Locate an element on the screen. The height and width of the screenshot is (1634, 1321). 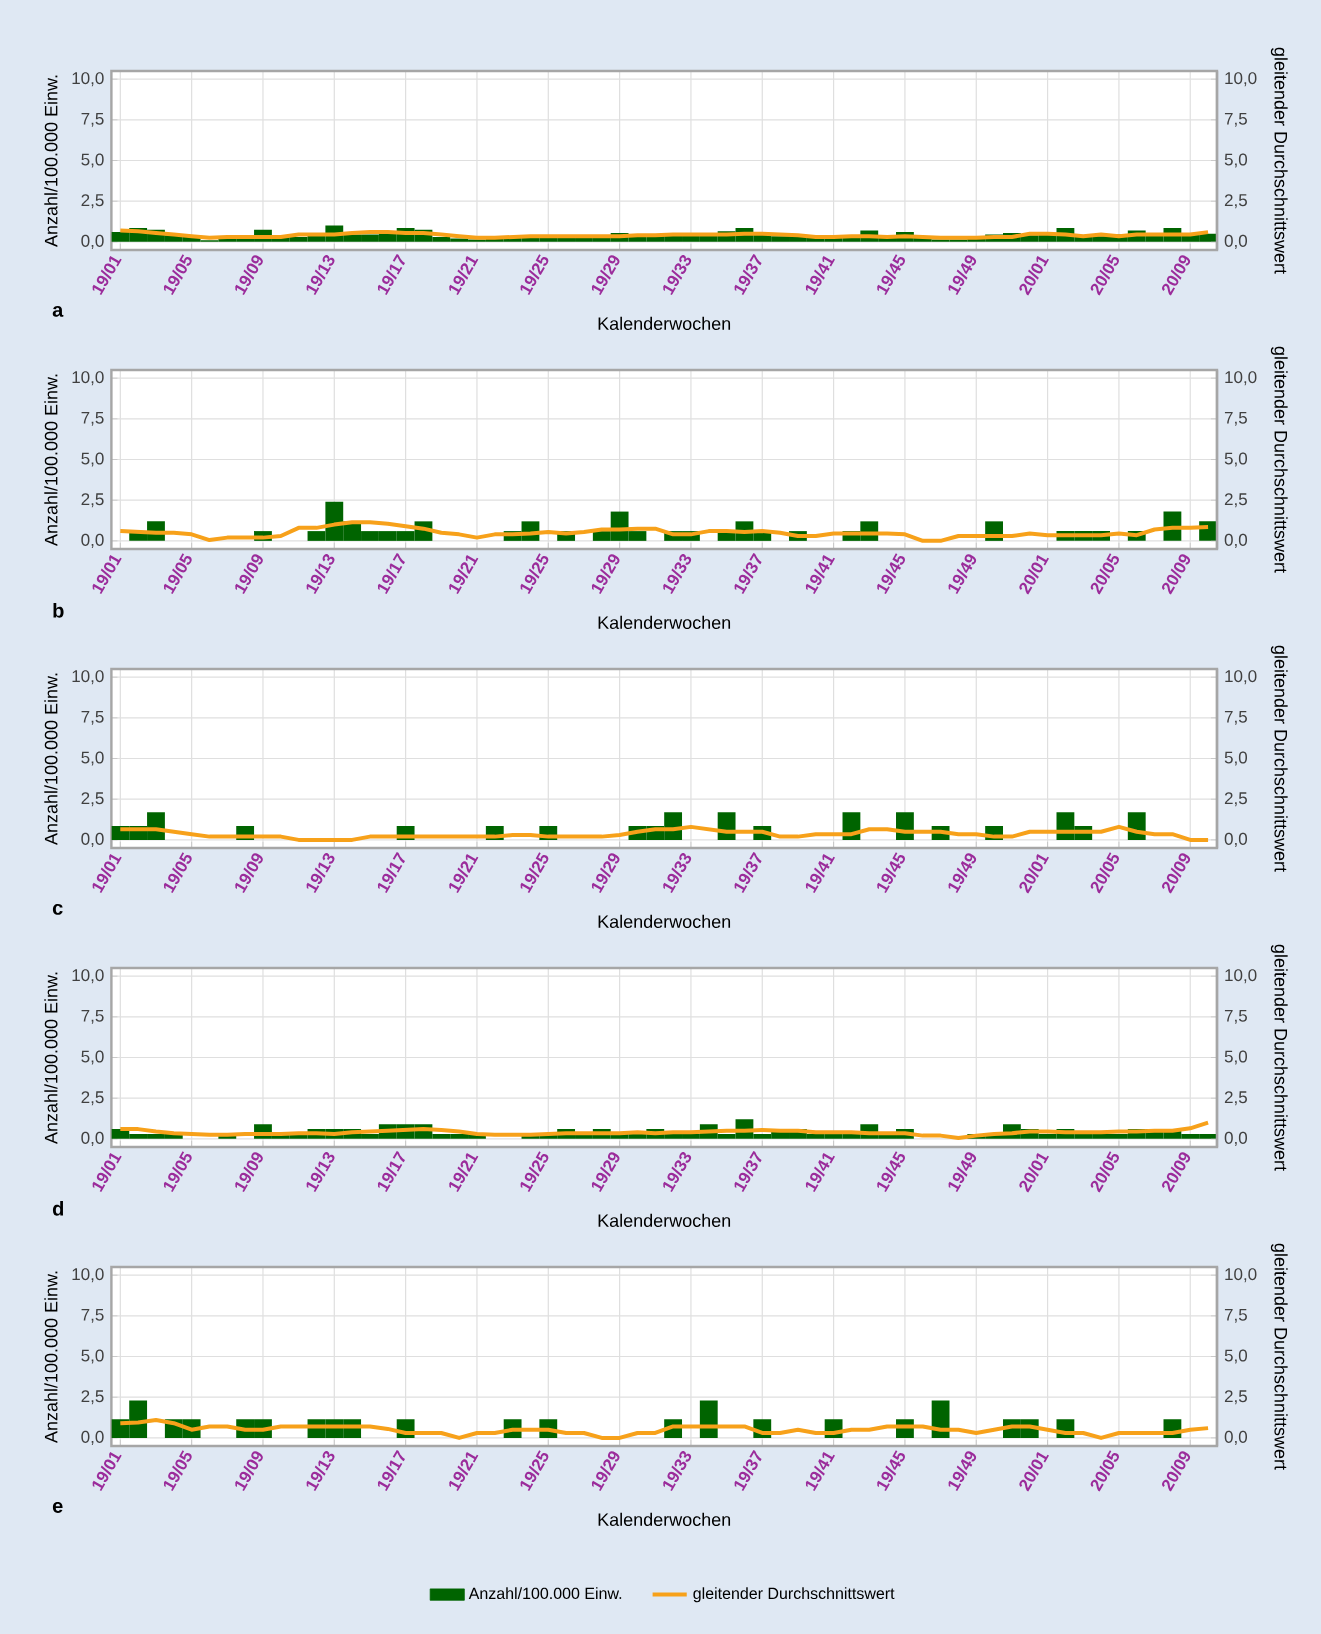
text: d is located at coordinates (58, 1208).